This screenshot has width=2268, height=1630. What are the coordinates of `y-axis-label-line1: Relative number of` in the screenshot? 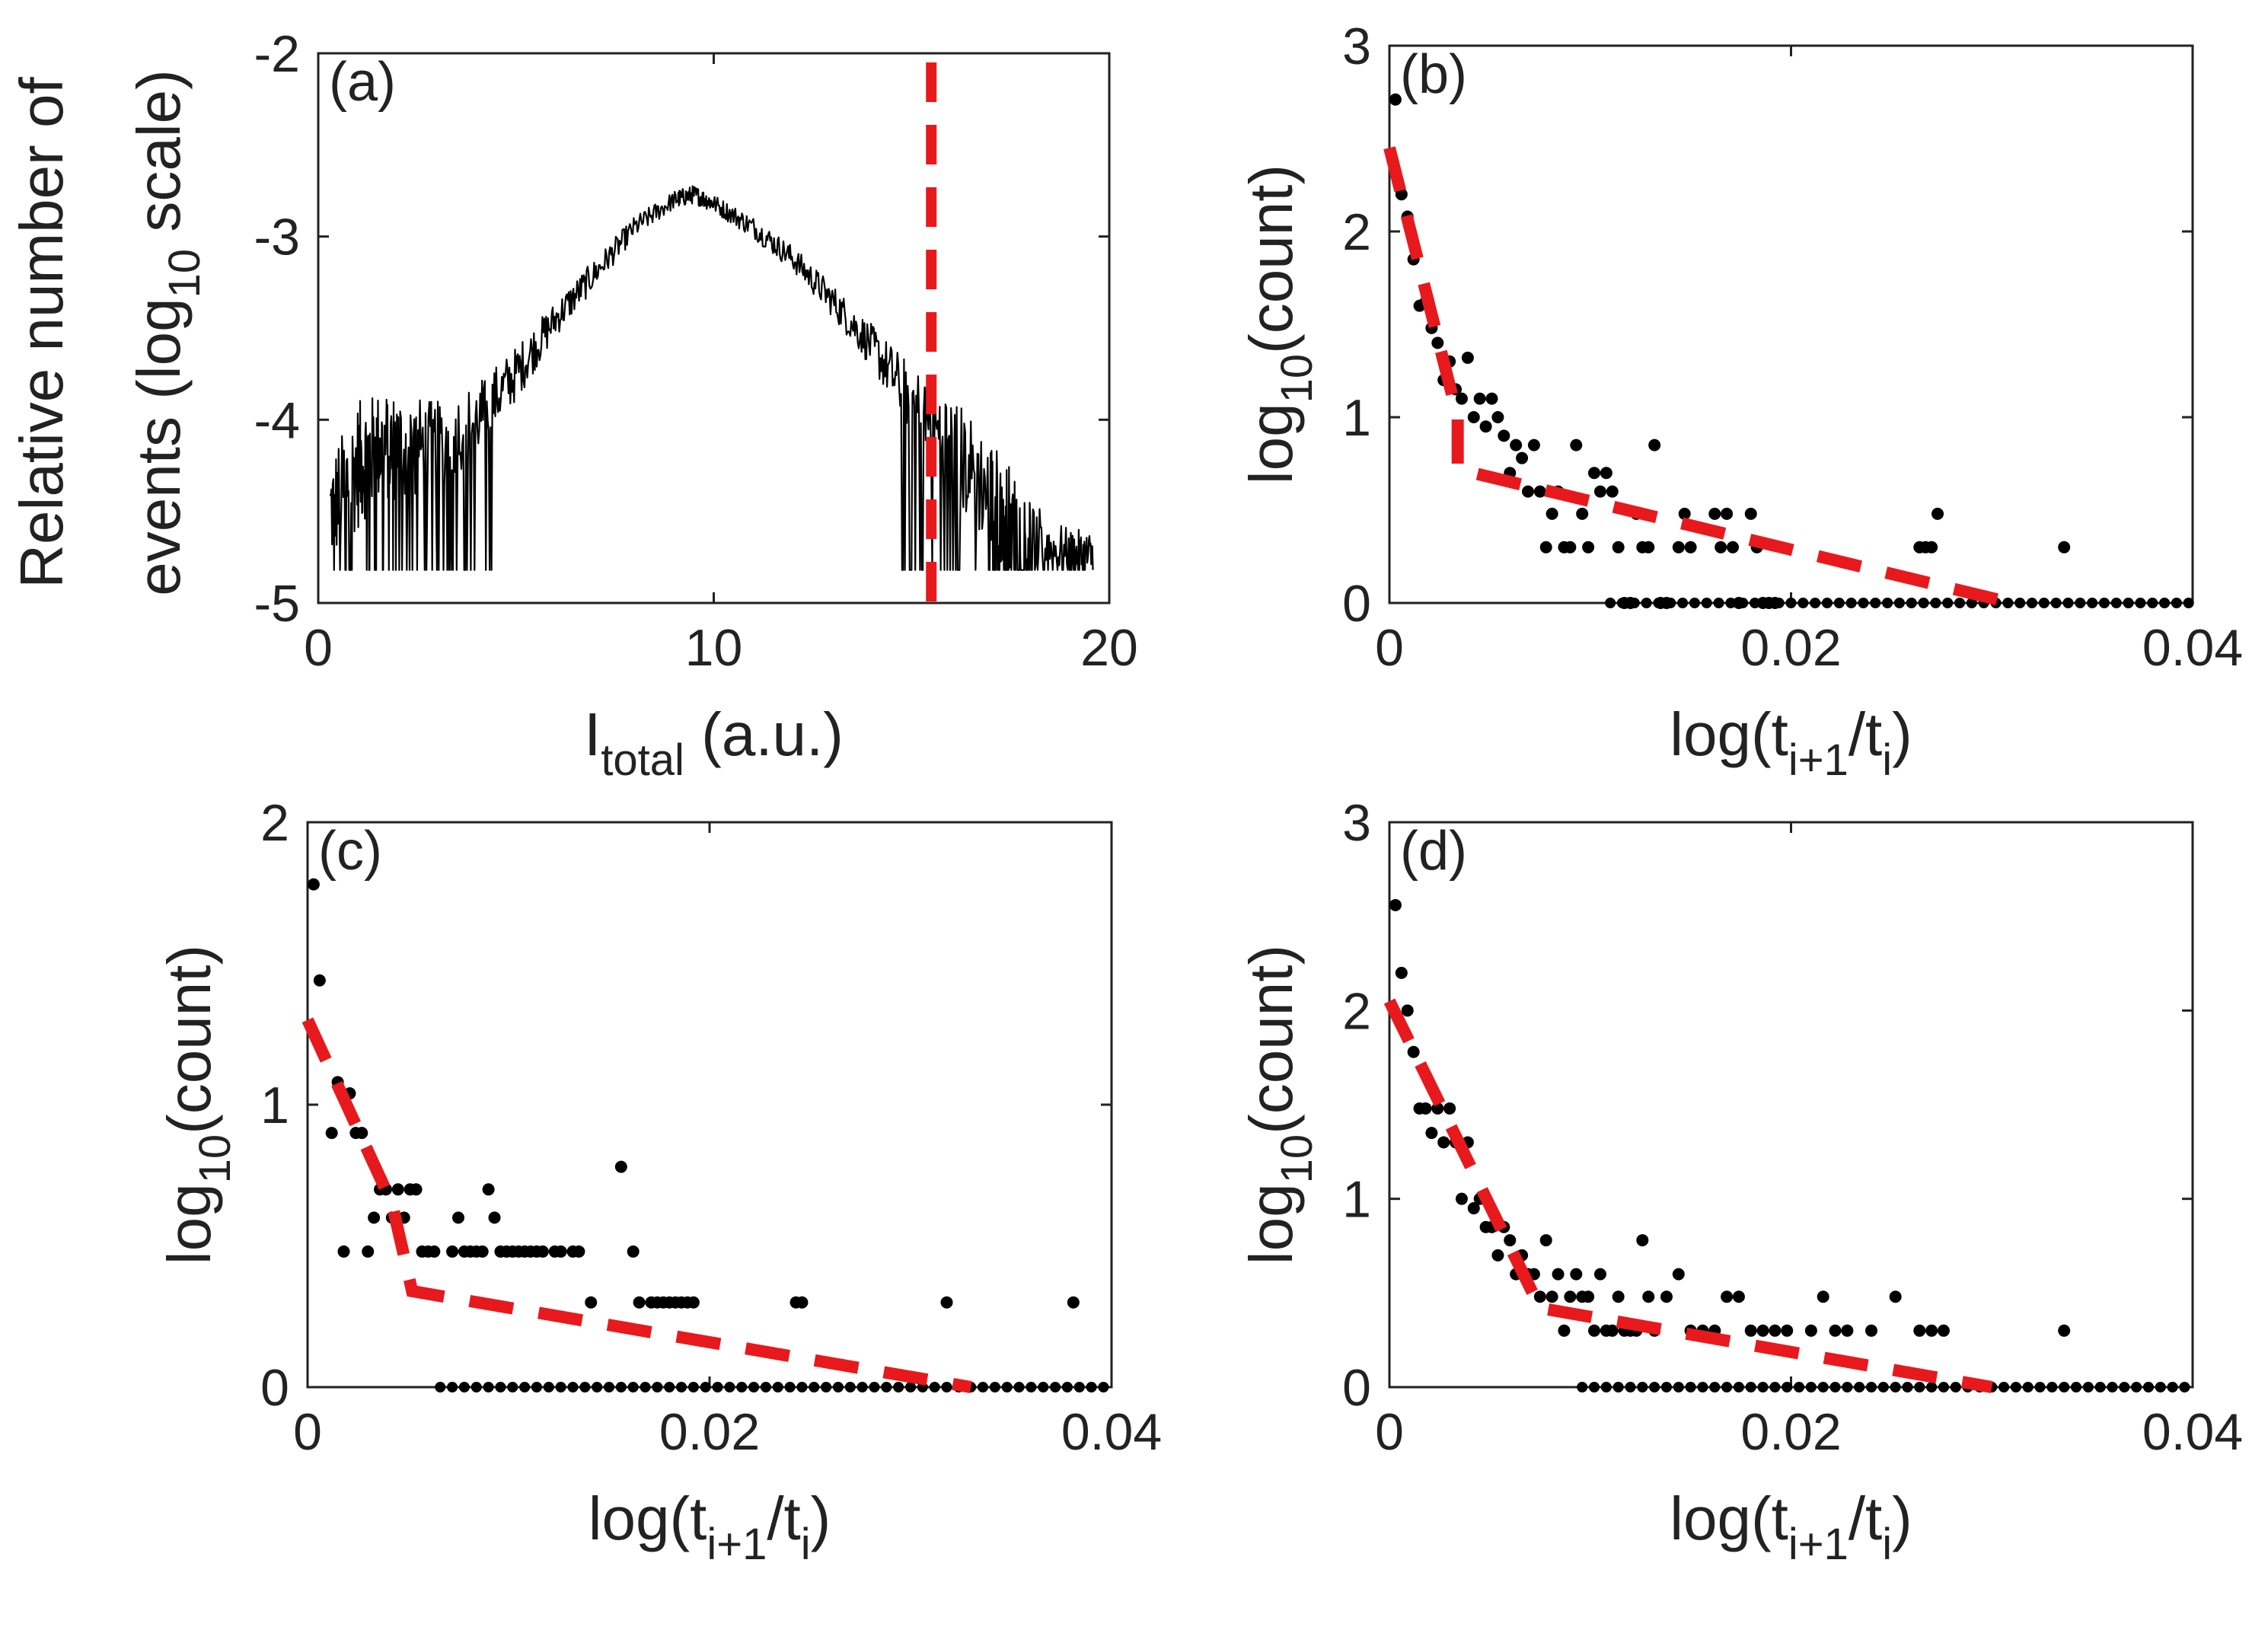 It's located at (41, 333).